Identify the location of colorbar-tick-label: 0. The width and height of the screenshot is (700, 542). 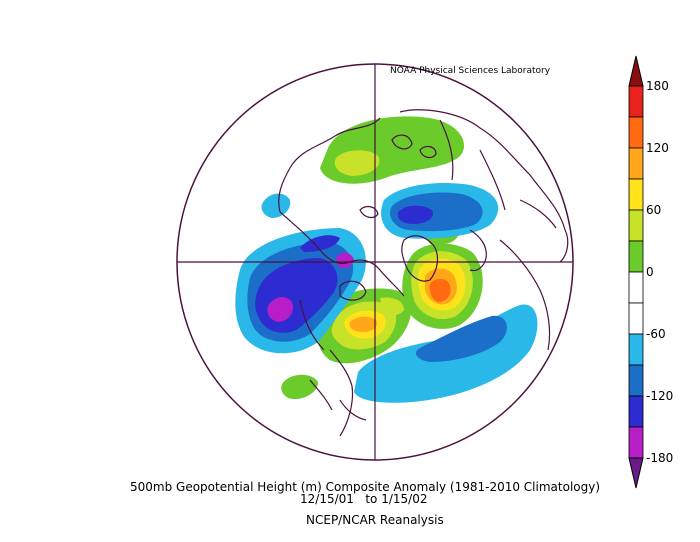
(650, 272).